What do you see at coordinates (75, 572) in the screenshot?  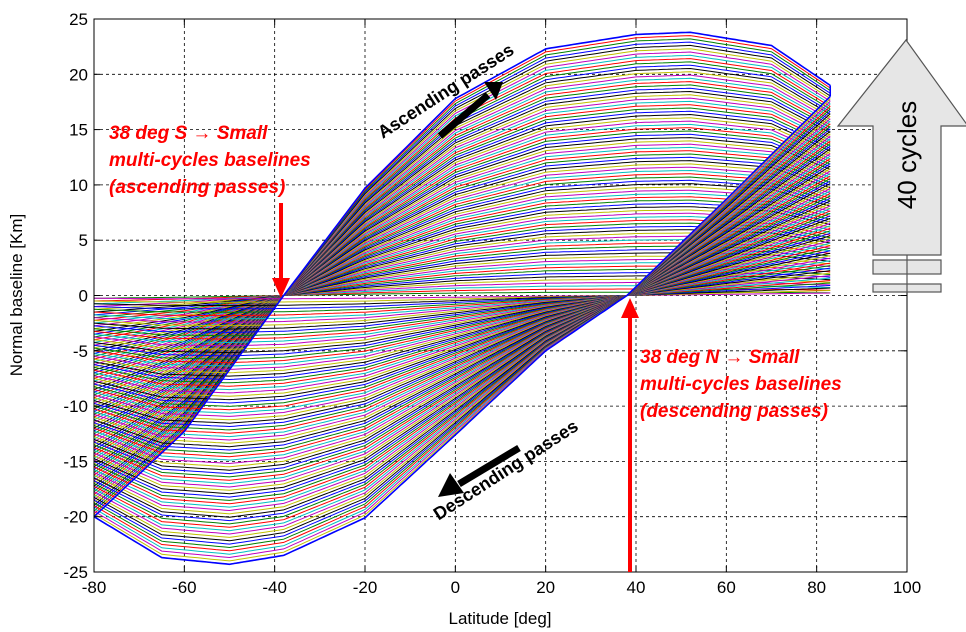 I see `y-tick-label: -25` at bounding box center [75, 572].